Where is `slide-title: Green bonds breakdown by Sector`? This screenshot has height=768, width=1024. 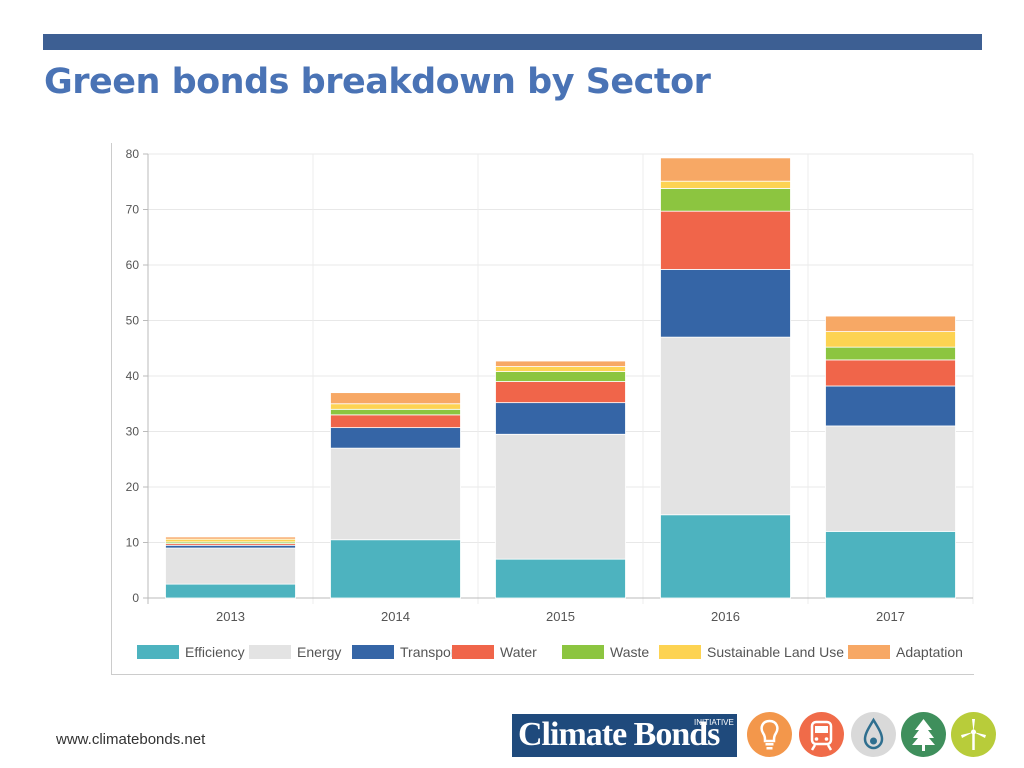 slide-title: Green bonds breakdown by Sector is located at coordinates (377, 82).